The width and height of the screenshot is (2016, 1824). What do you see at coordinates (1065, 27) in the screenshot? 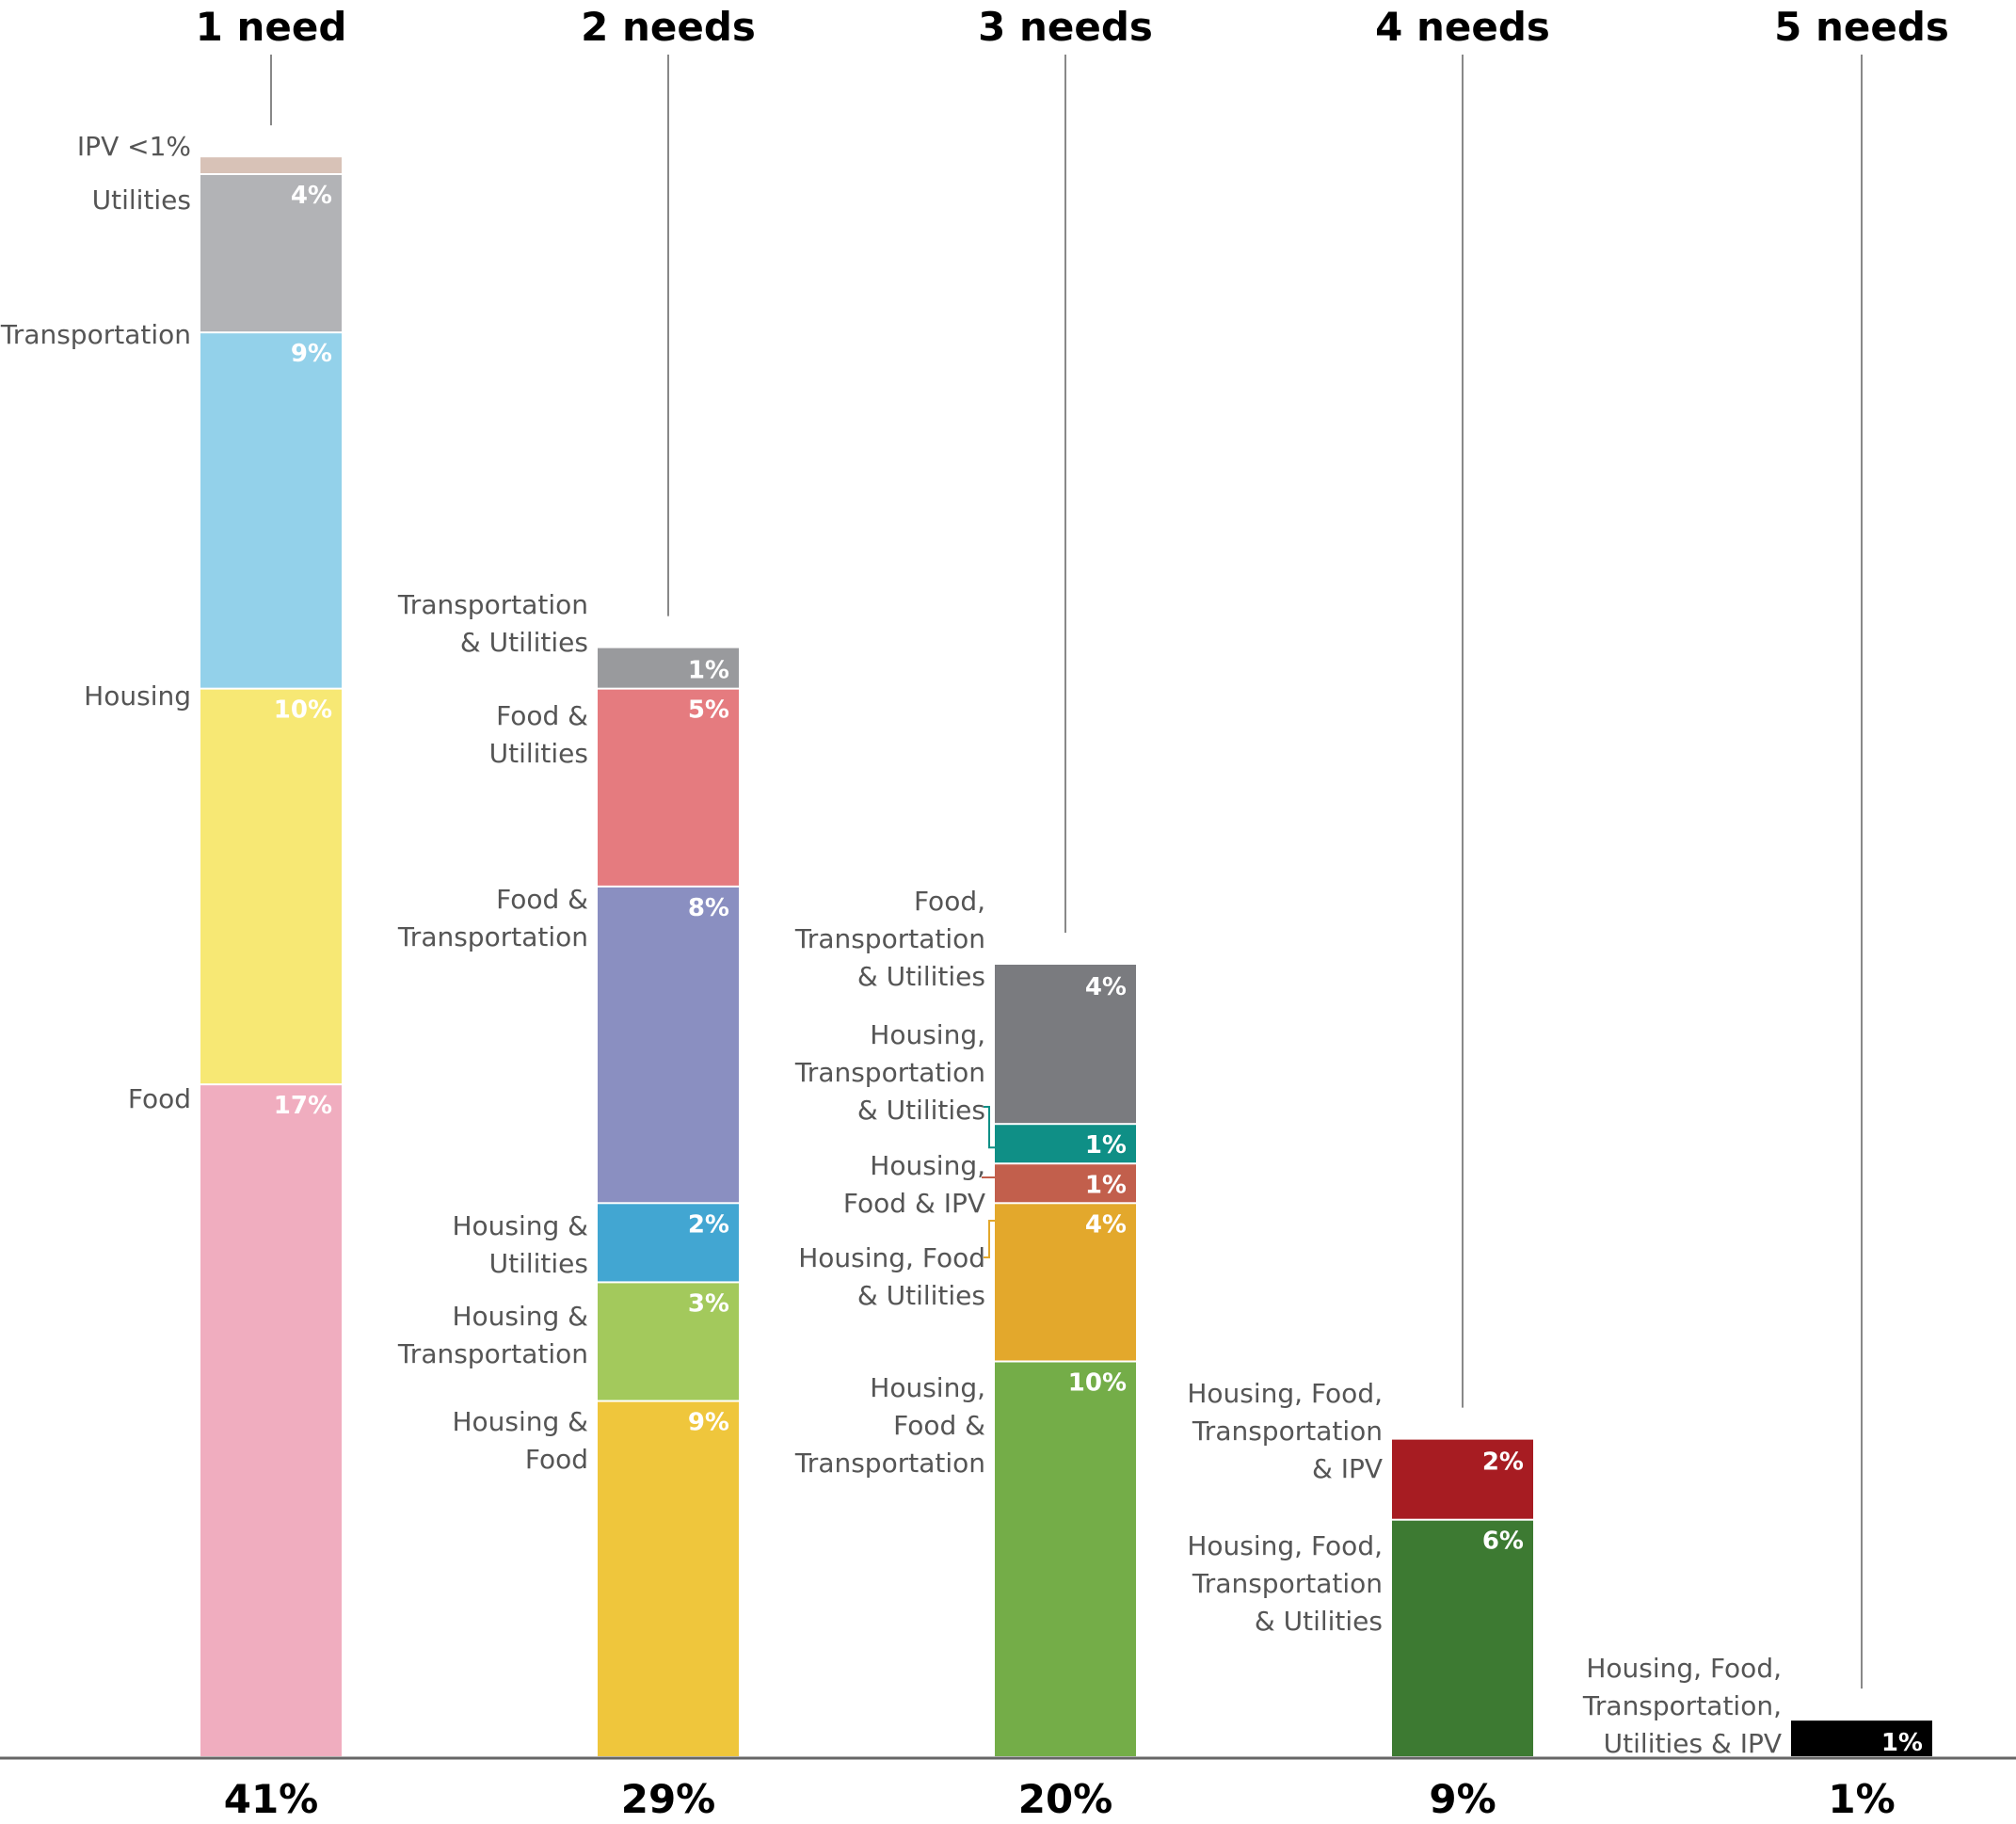
I see `category-header: 3 needs` at bounding box center [1065, 27].